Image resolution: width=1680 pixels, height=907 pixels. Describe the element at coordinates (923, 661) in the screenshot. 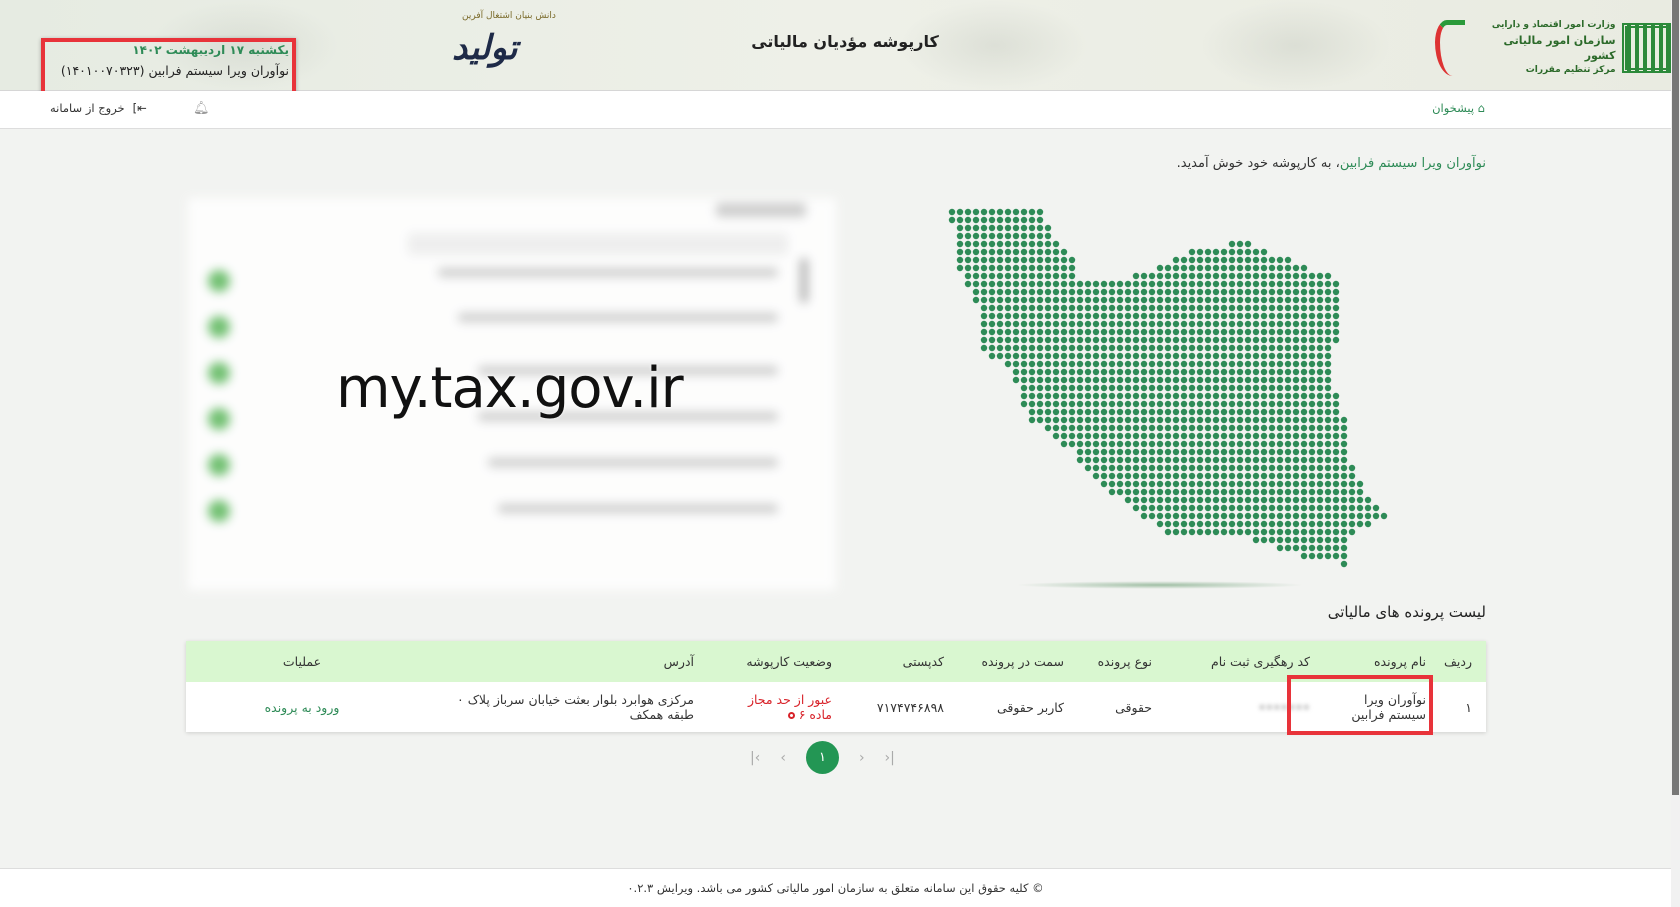

I see `col-postal: کدپستی` at that location.